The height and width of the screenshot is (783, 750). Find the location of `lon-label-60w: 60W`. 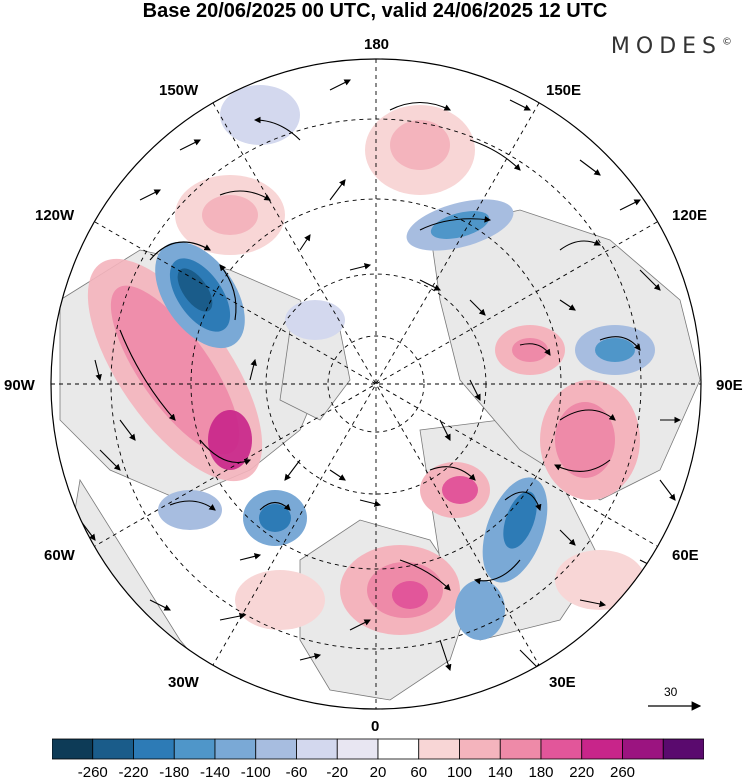

lon-label-60w: 60W is located at coordinates (59, 555).